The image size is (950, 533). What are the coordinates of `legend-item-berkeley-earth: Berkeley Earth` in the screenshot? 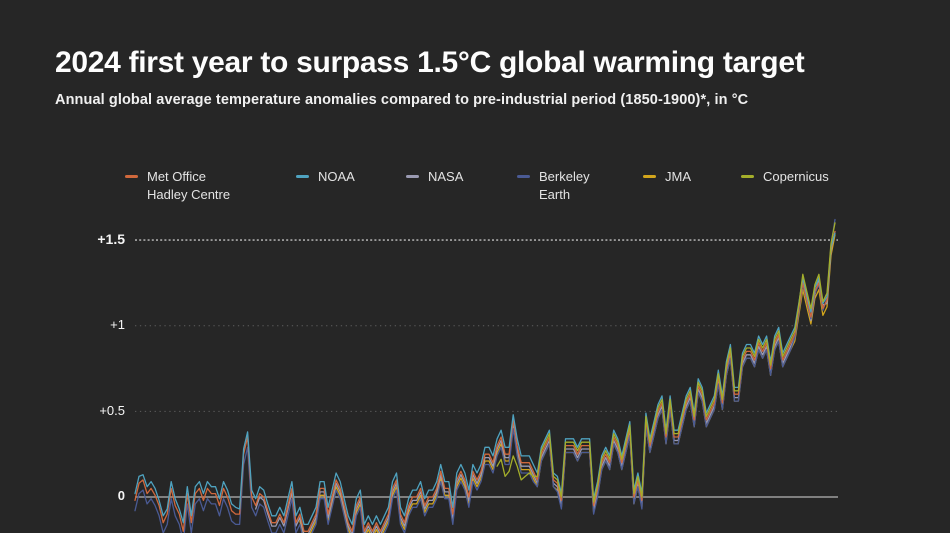 It's located at (567, 186).